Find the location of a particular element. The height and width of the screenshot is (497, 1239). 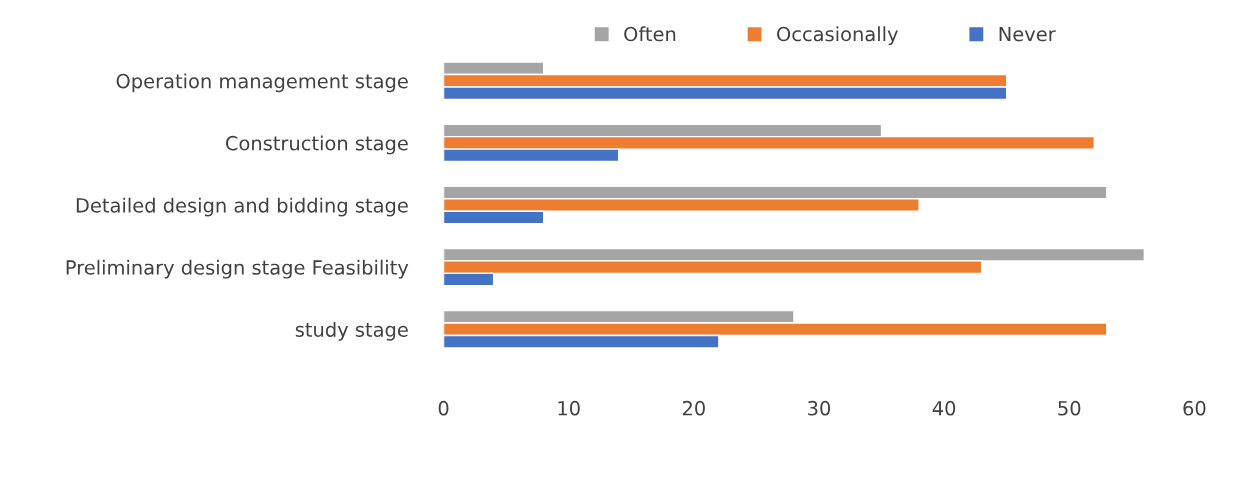

legend-label: Often is located at coordinates (650, 34).